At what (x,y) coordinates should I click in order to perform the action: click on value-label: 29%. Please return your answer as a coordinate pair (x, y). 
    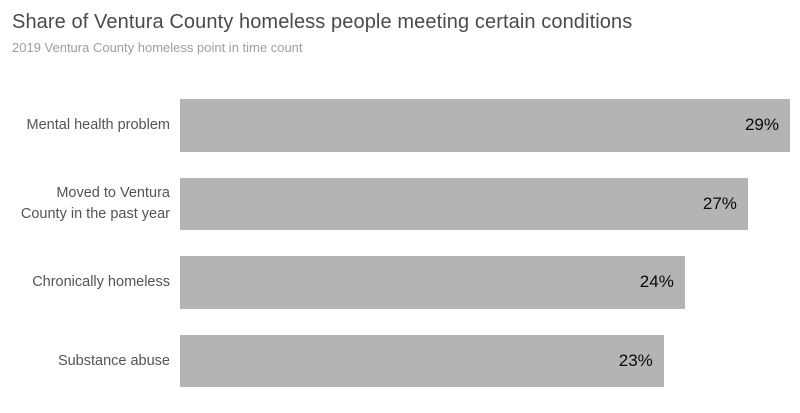
    Looking at the image, I should click on (761, 125).